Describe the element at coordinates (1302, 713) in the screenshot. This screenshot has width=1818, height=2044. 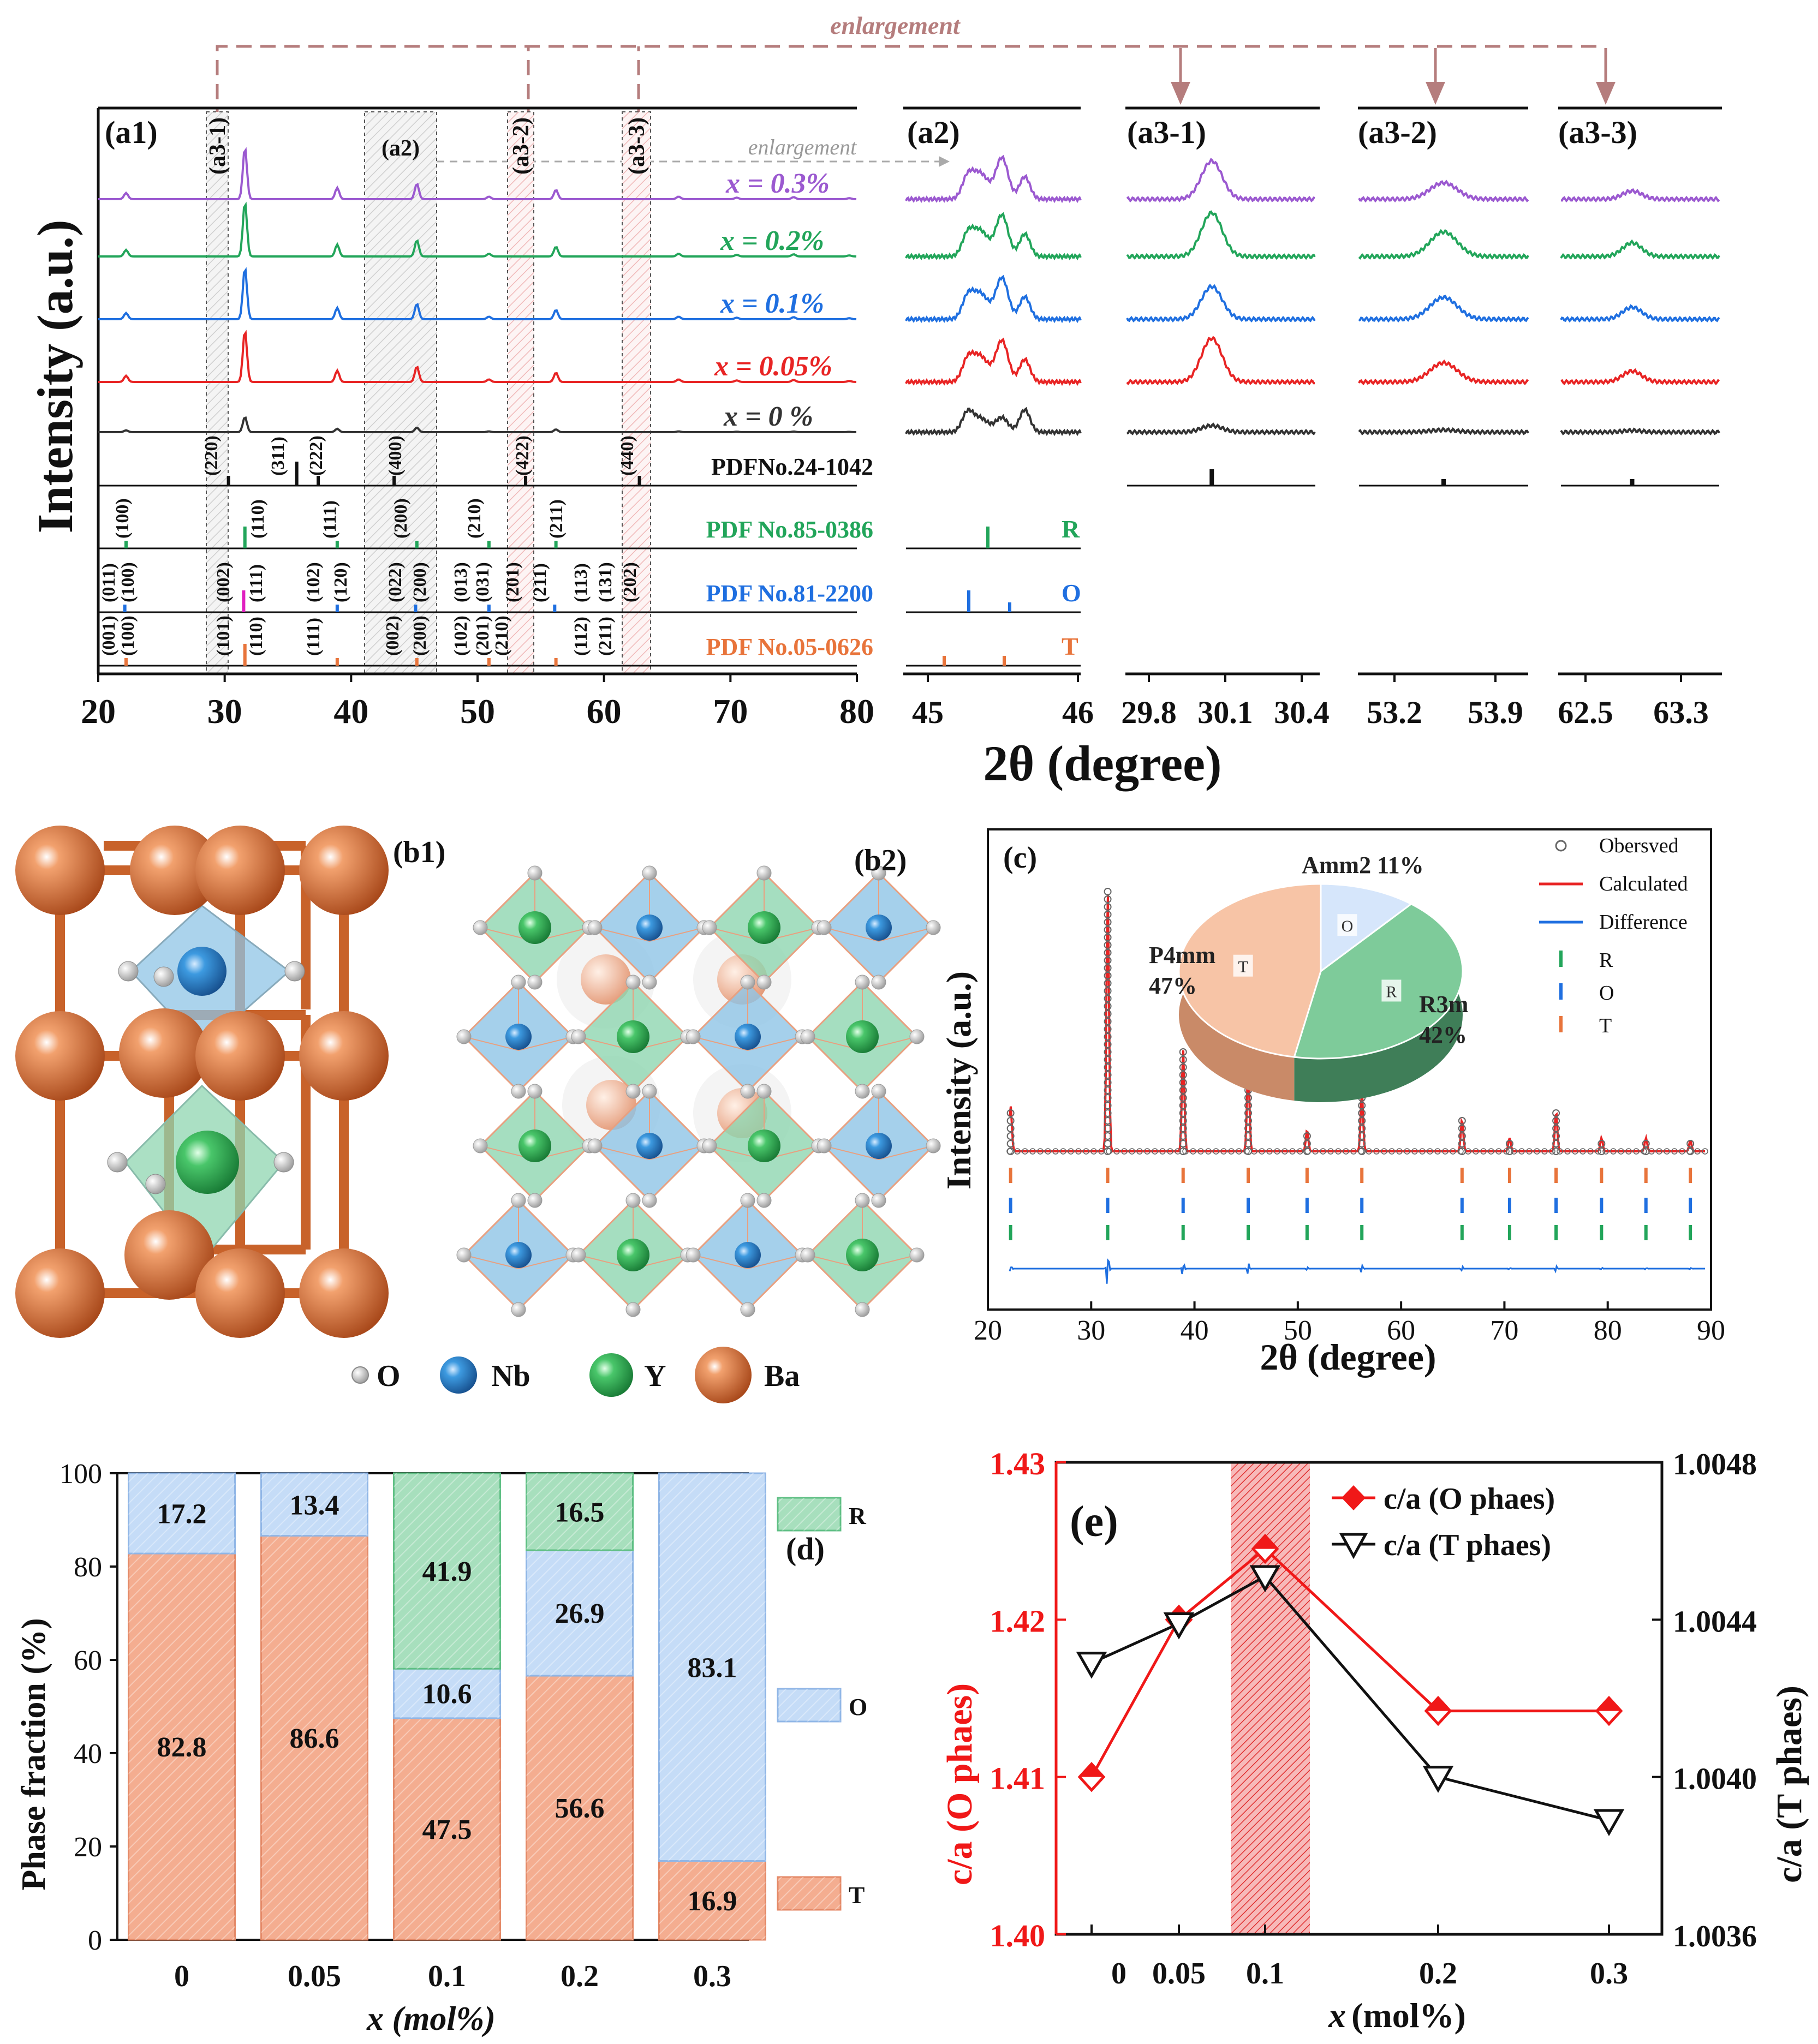
I see `sub-tick-label: 30.4` at that location.